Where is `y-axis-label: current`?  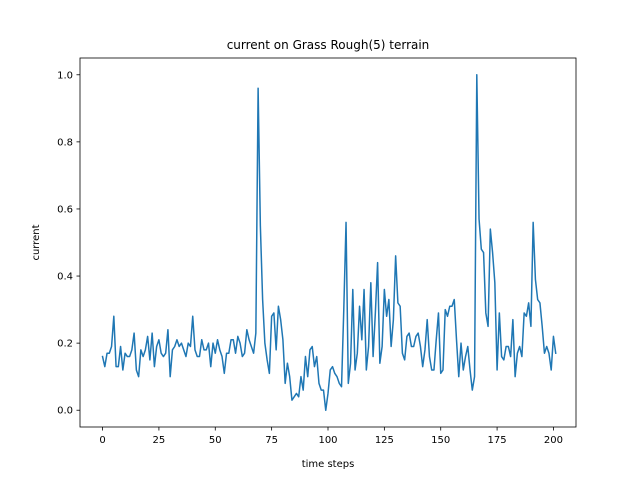
y-axis-label: current is located at coordinates (36, 242).